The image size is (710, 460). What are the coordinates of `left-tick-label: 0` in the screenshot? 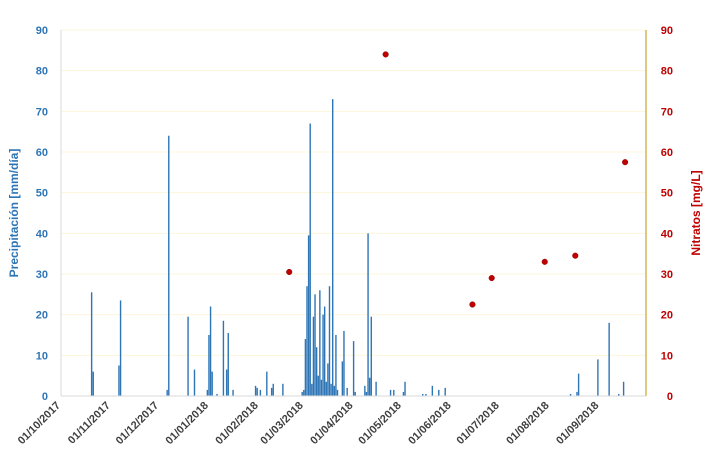 It's located at (45, 397).